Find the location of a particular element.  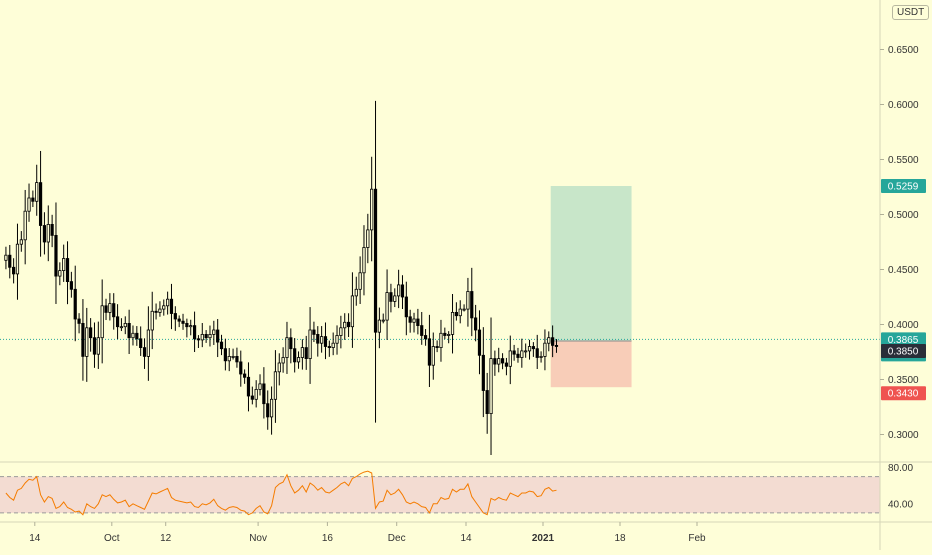

entry-label-text: 0.3850 is located at coordinates (903, 352).